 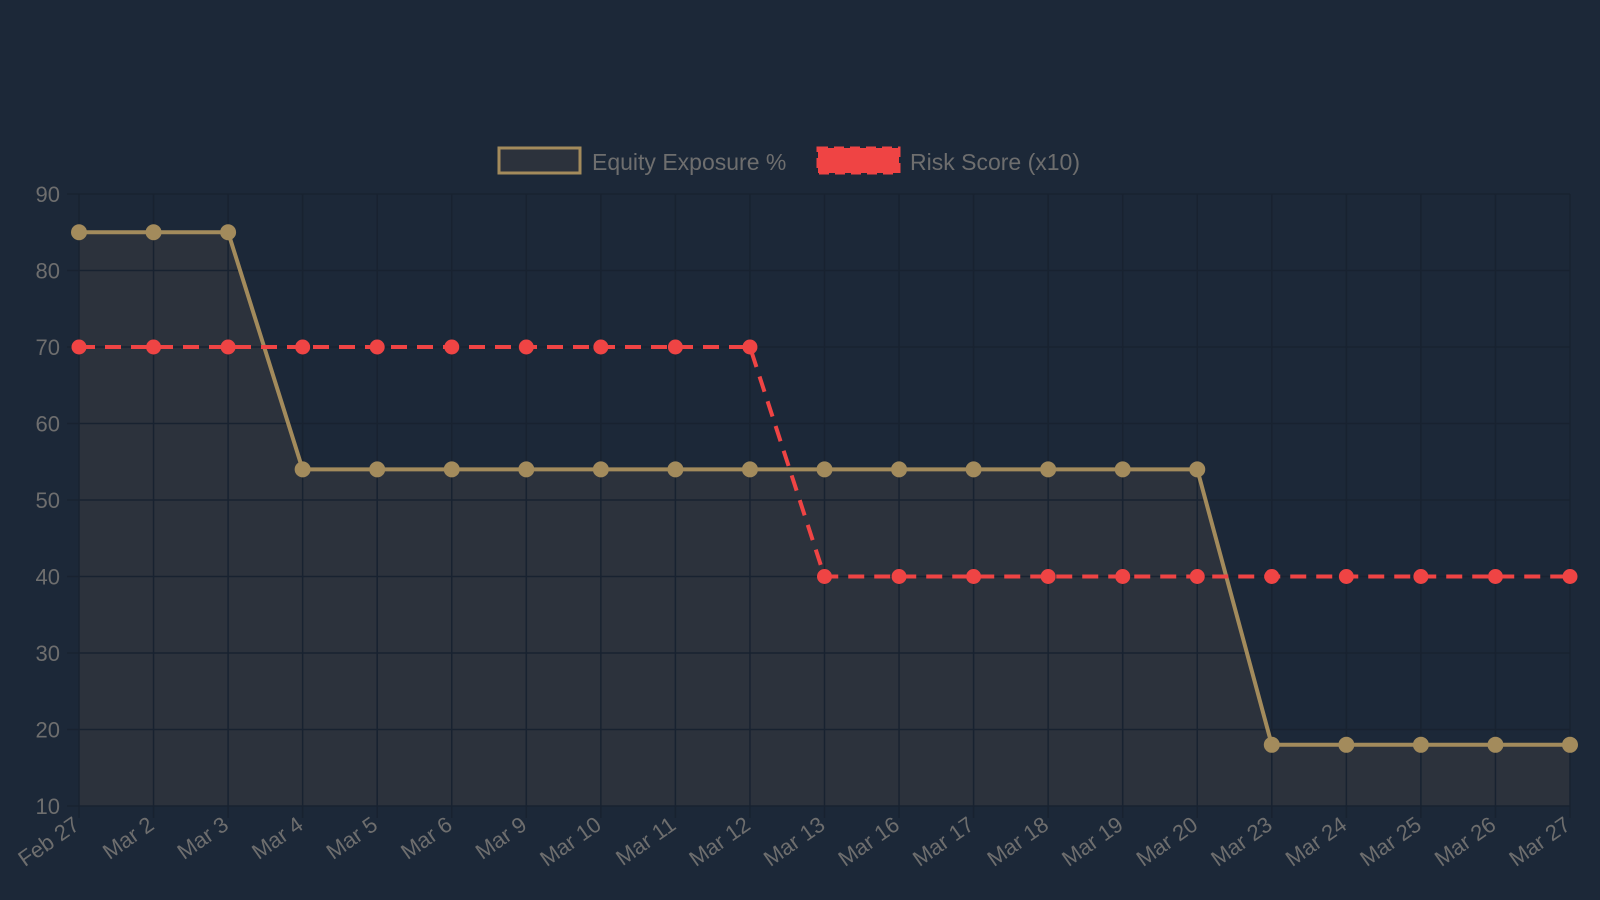 What do you see at coordinates (48, 806) in the screenshot?
I see `y-tick-label: 10` at bounding box center [48, 806].